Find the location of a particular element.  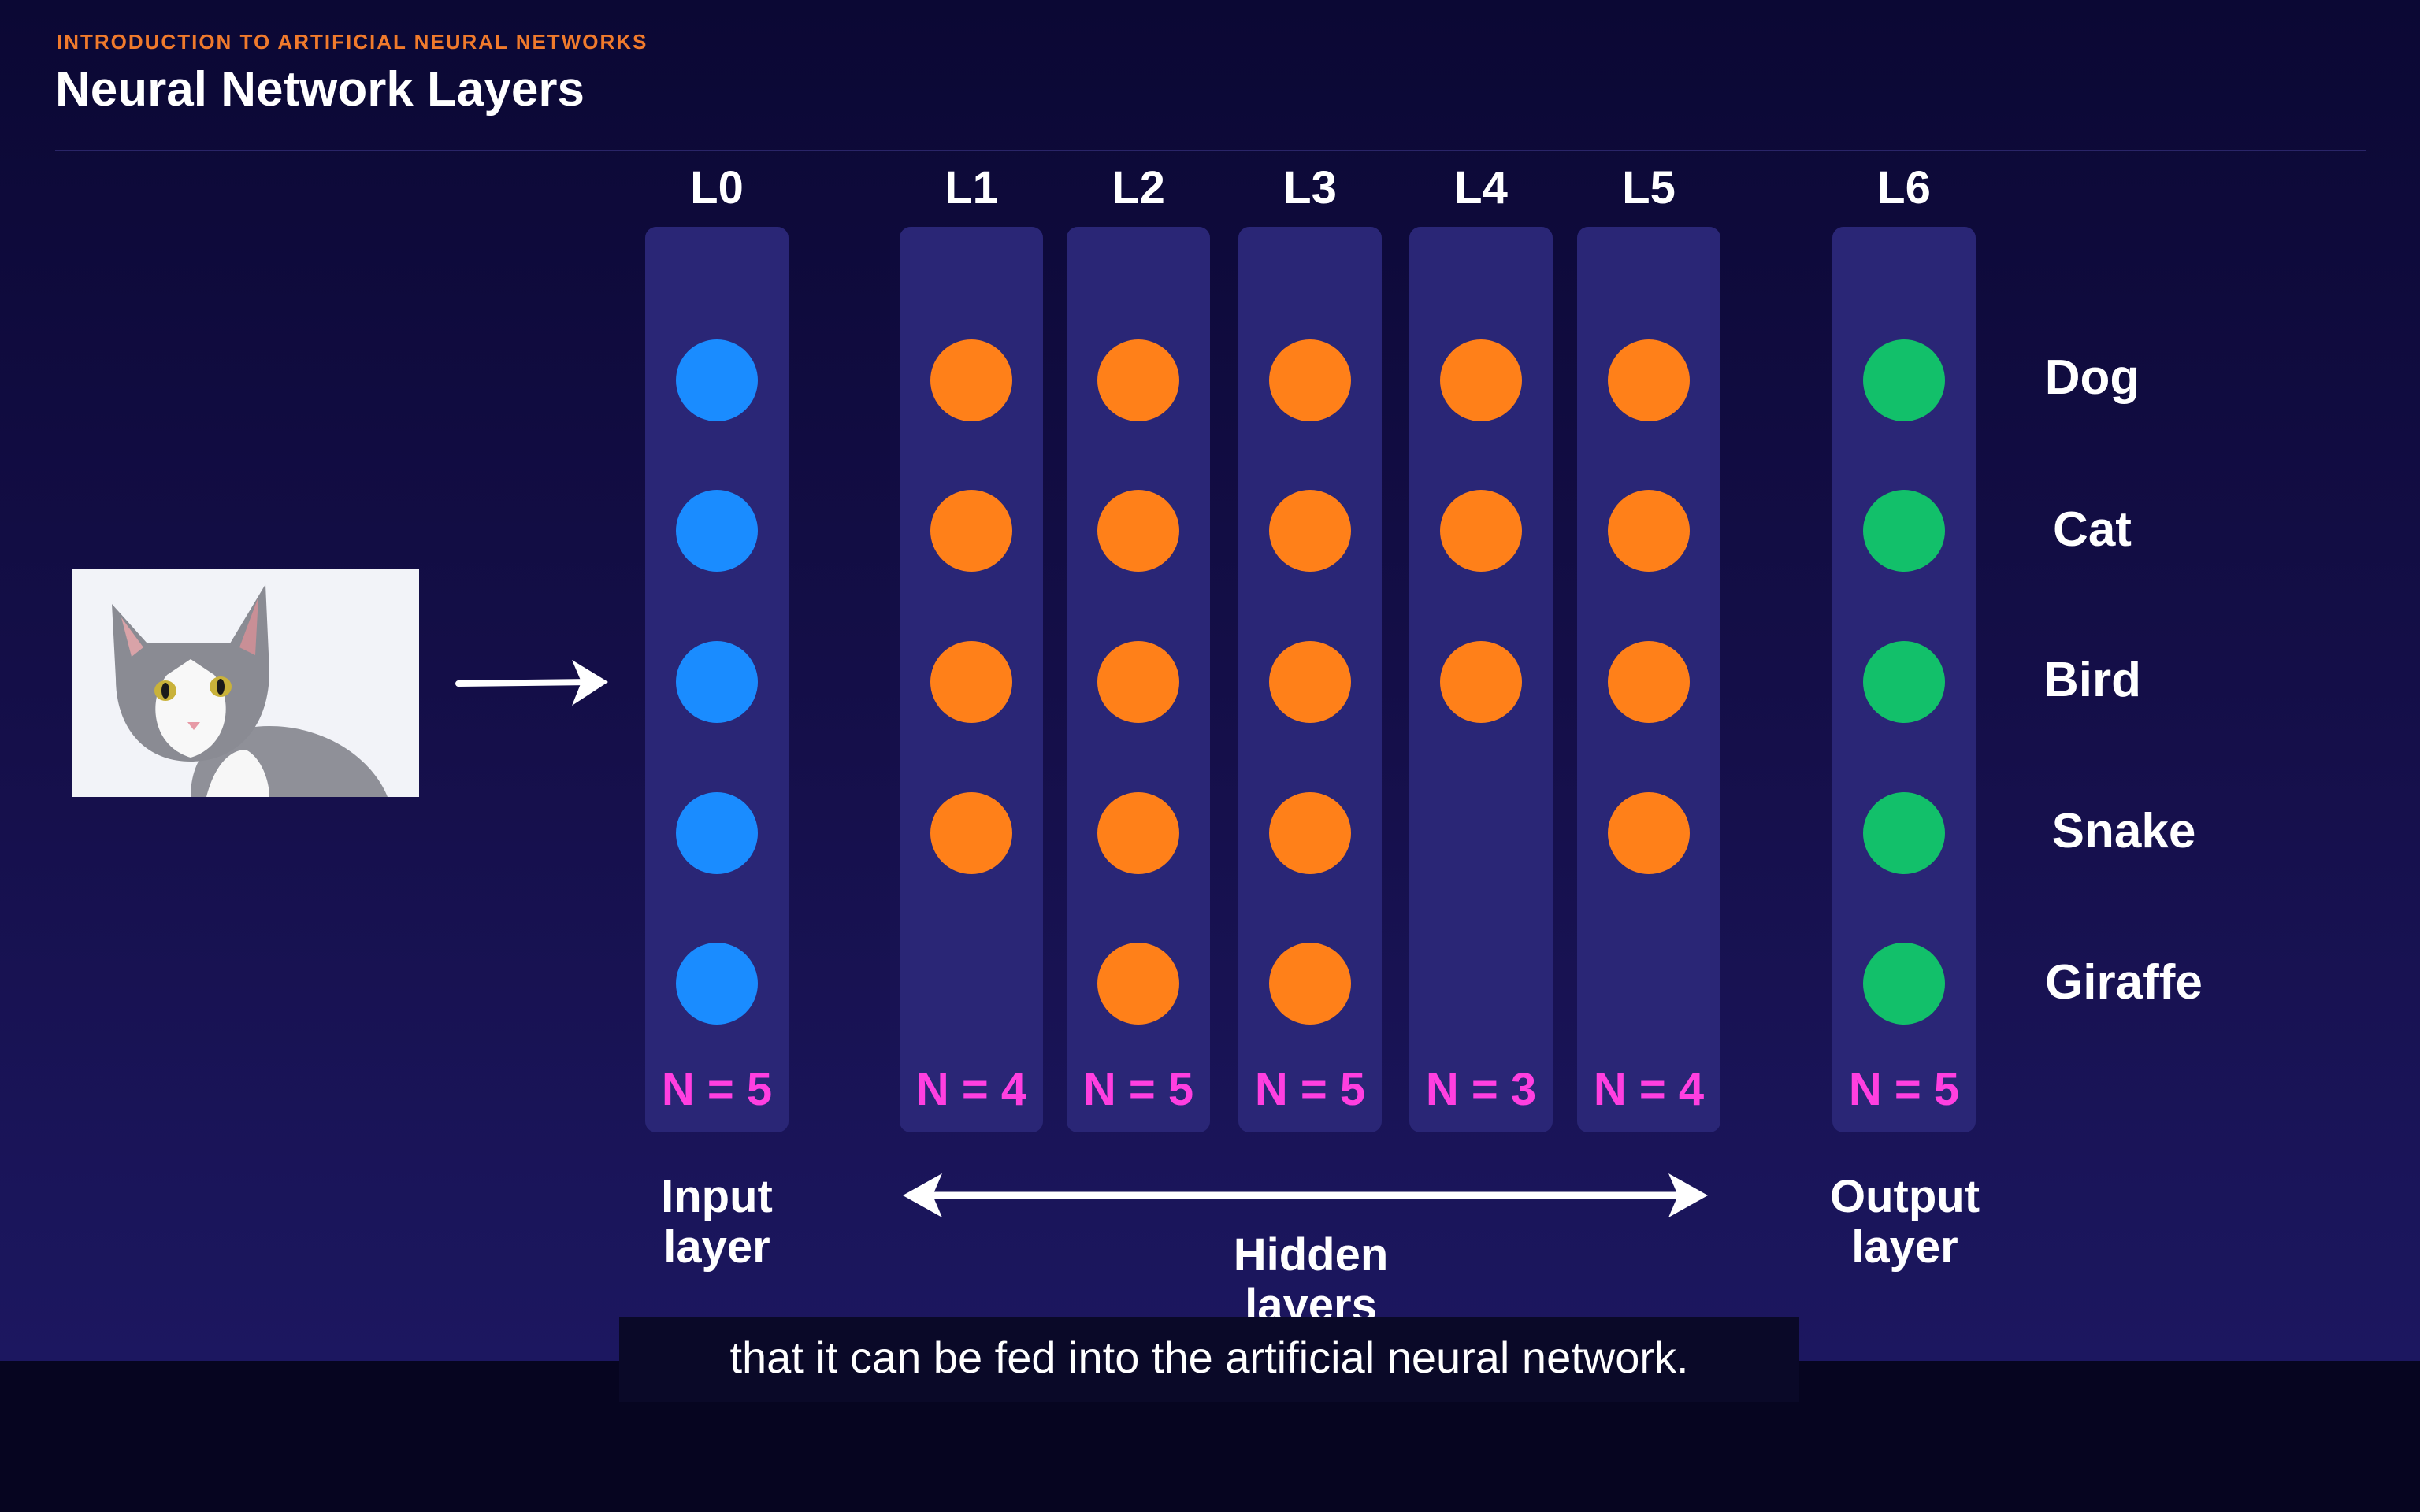

layer-label-l2: L2 is located at coordinates (1138, 187).